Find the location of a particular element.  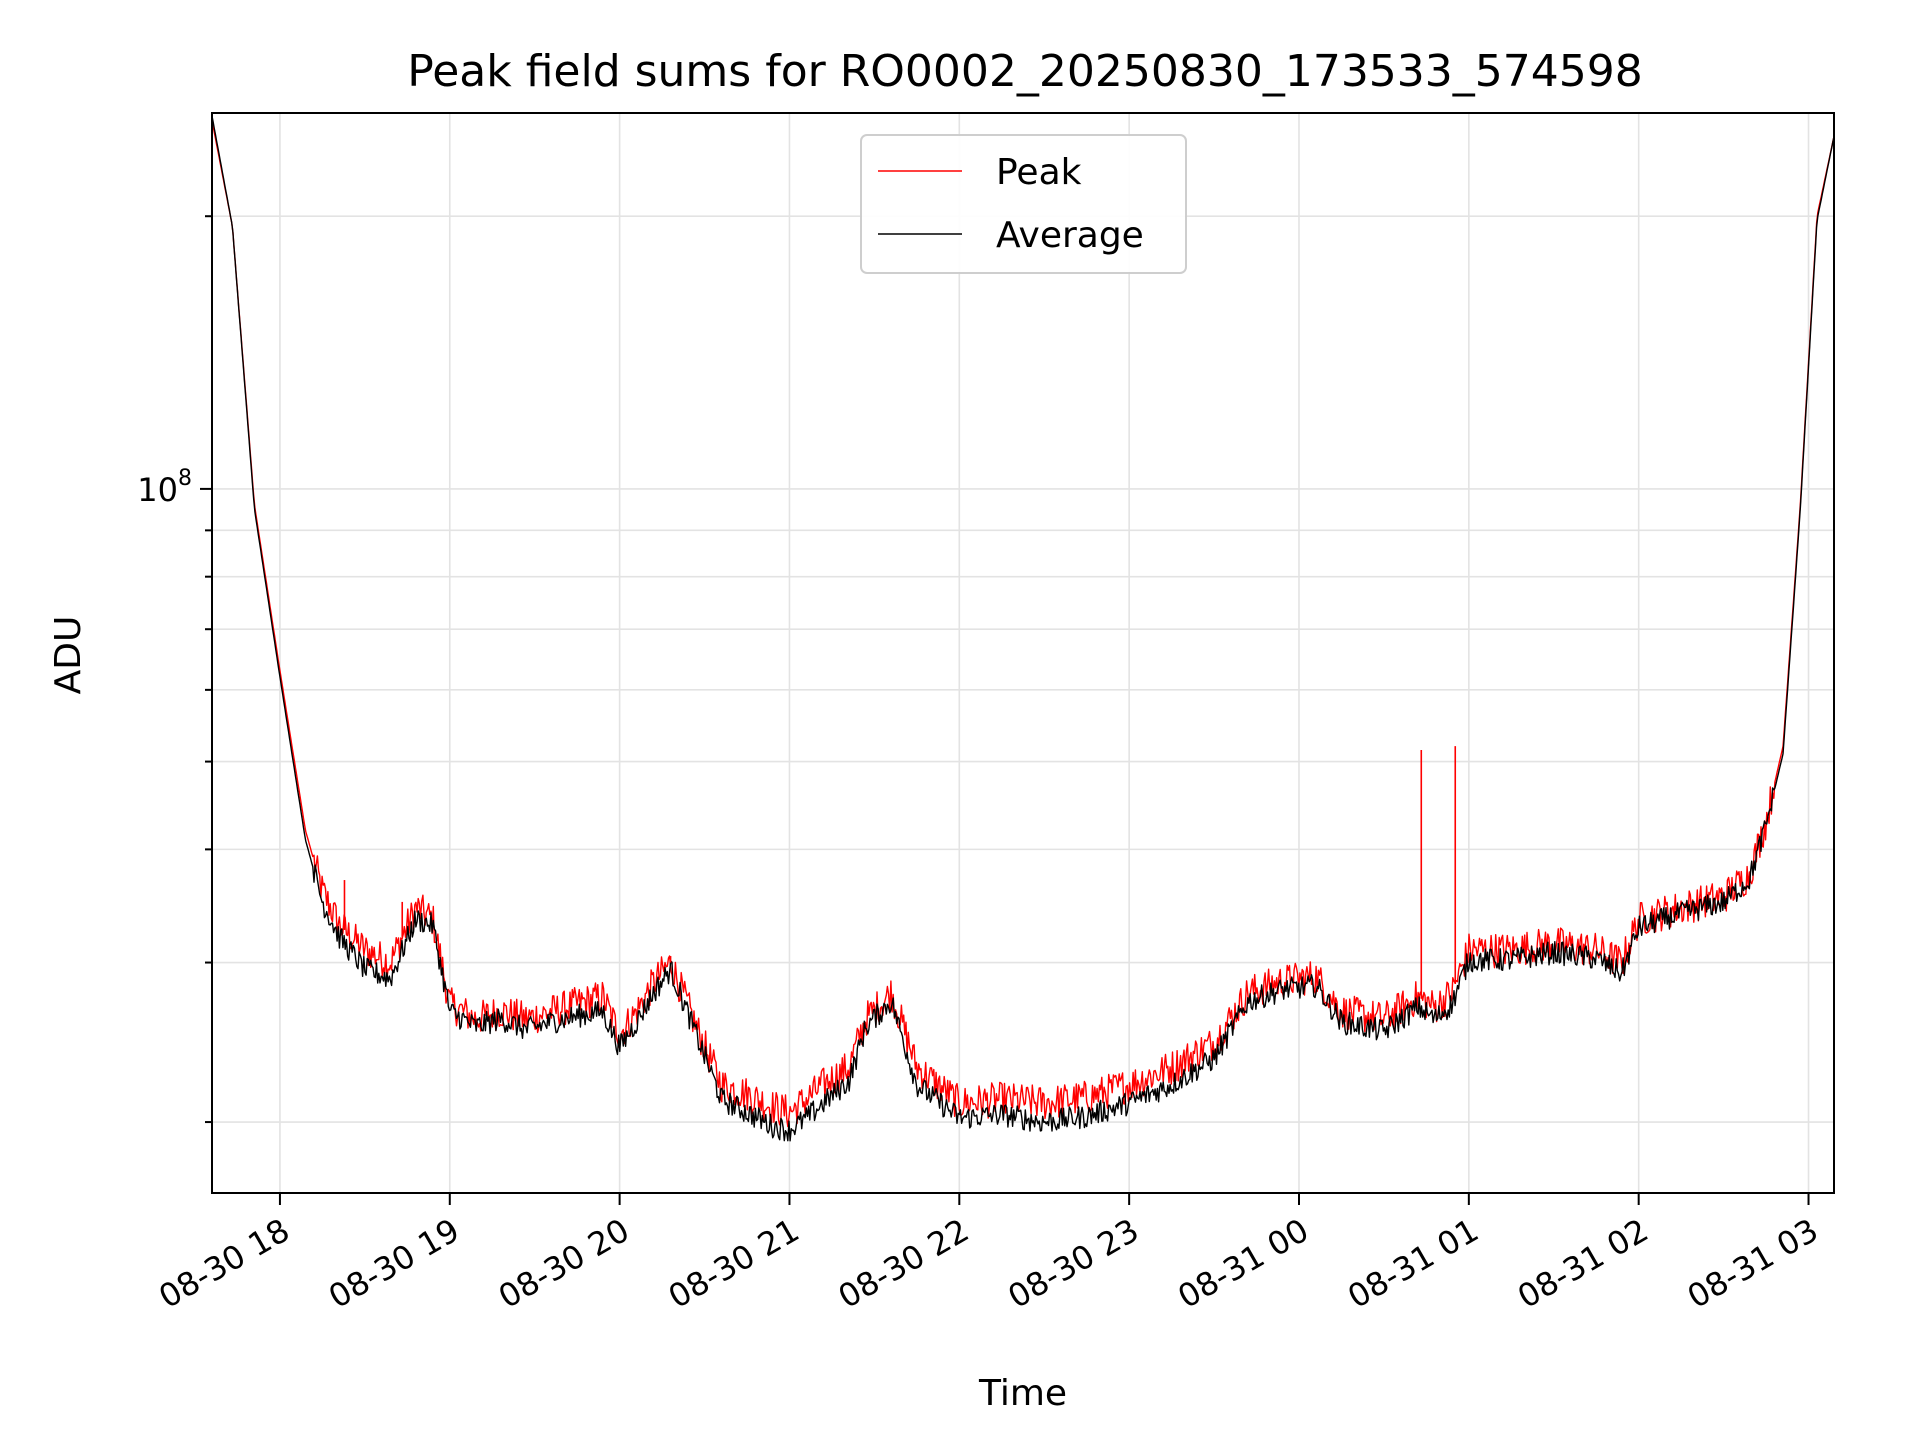

x-tick-label: 08-31 00 is located at coordinates (1243, 1263).